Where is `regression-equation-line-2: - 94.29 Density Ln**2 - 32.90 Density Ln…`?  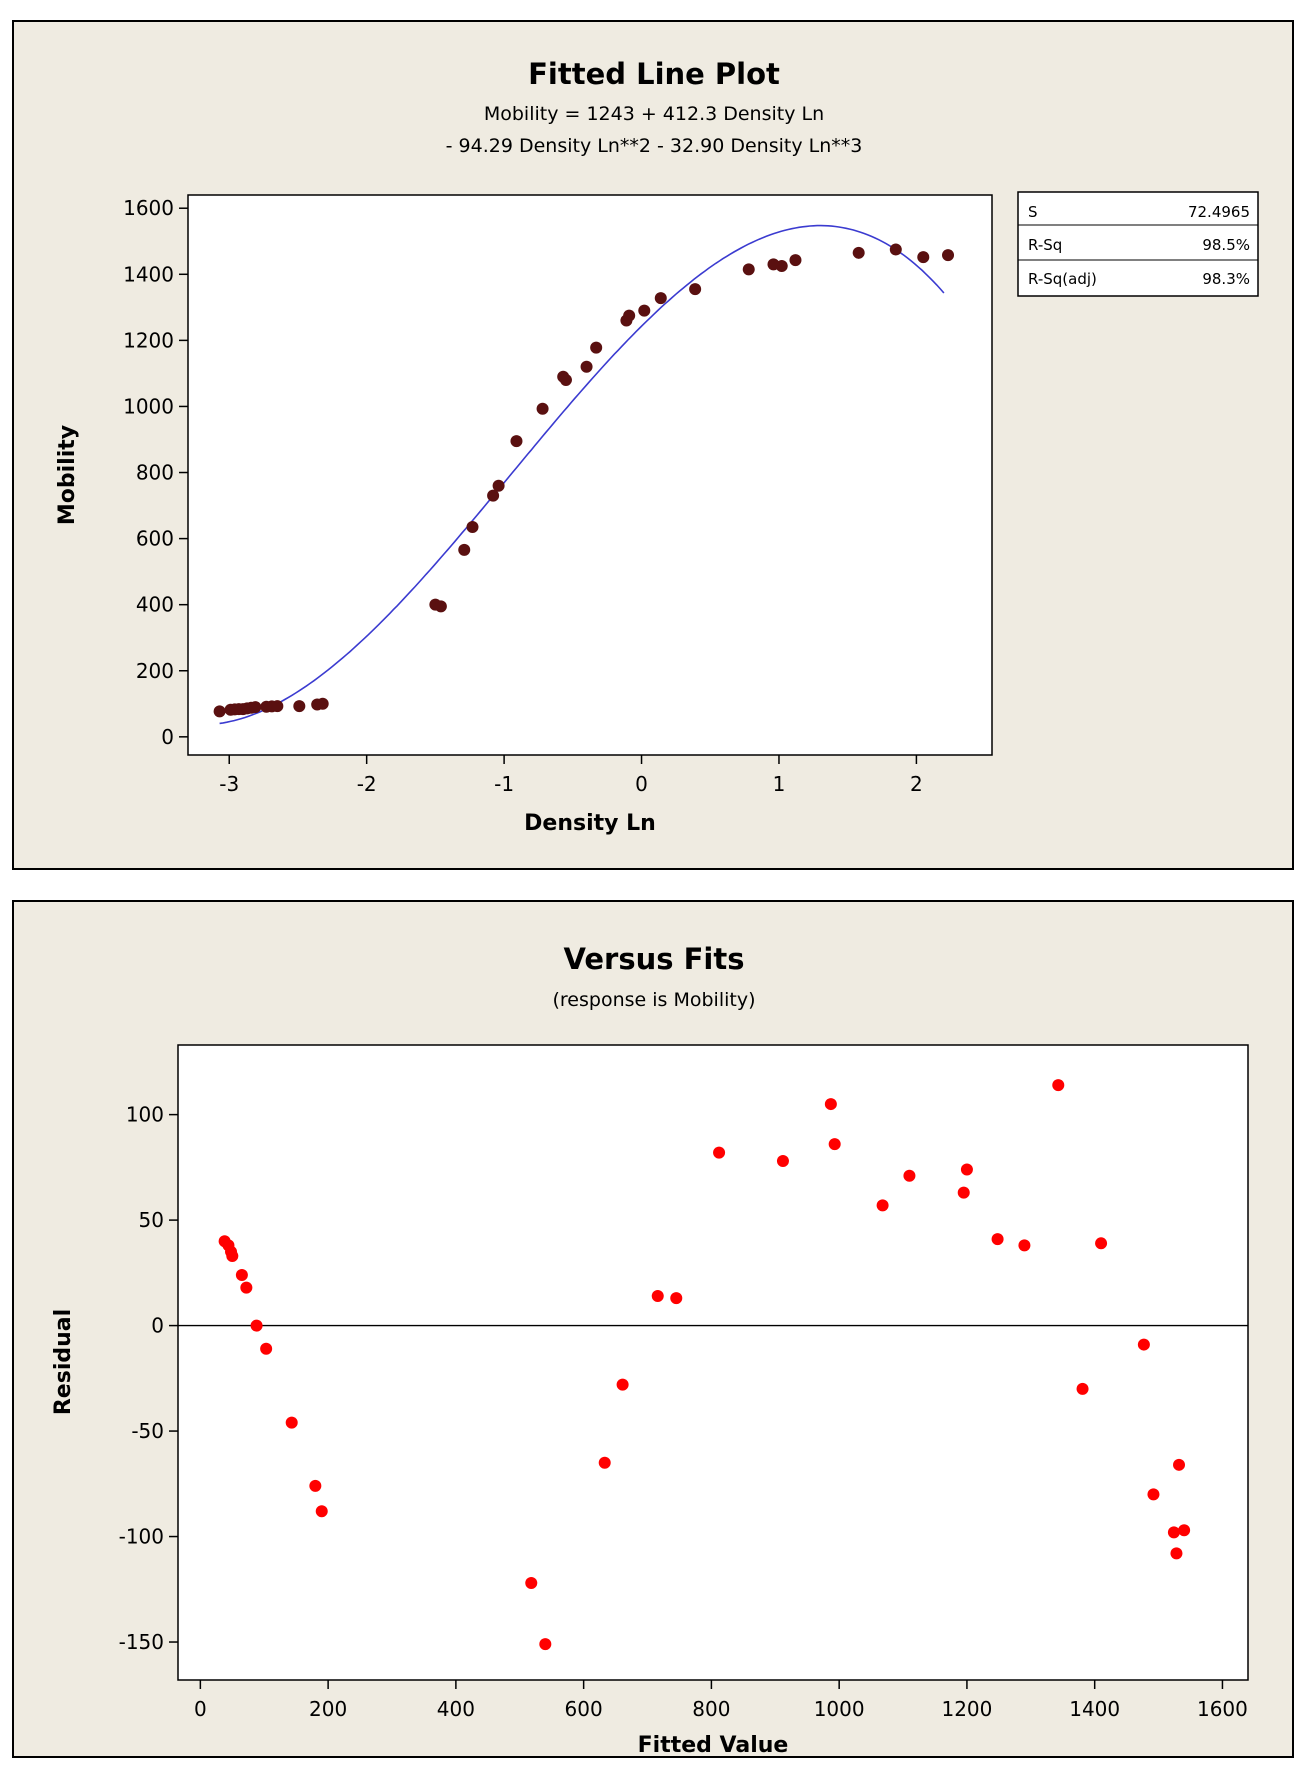 regression-equation-line-2: - 94.29 Density Ln**2 - 32.90 Density Ln… is located at coordinates (654, 146).